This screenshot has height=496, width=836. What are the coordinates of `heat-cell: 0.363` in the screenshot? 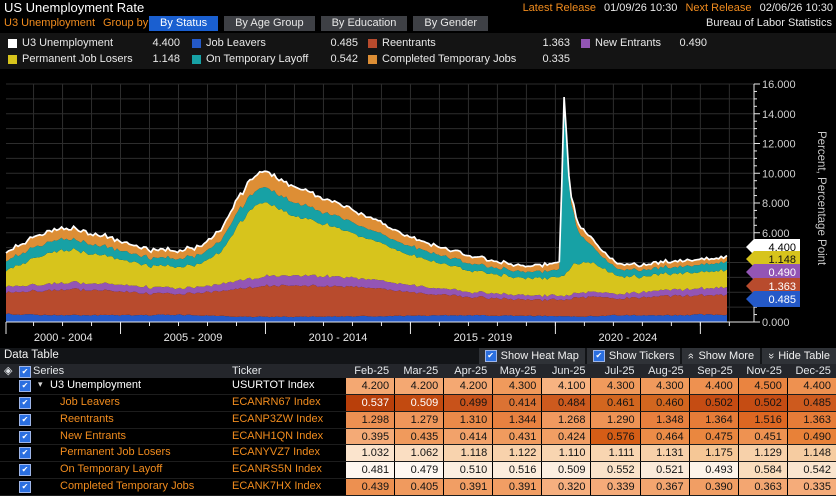 It's located at (762, 487).